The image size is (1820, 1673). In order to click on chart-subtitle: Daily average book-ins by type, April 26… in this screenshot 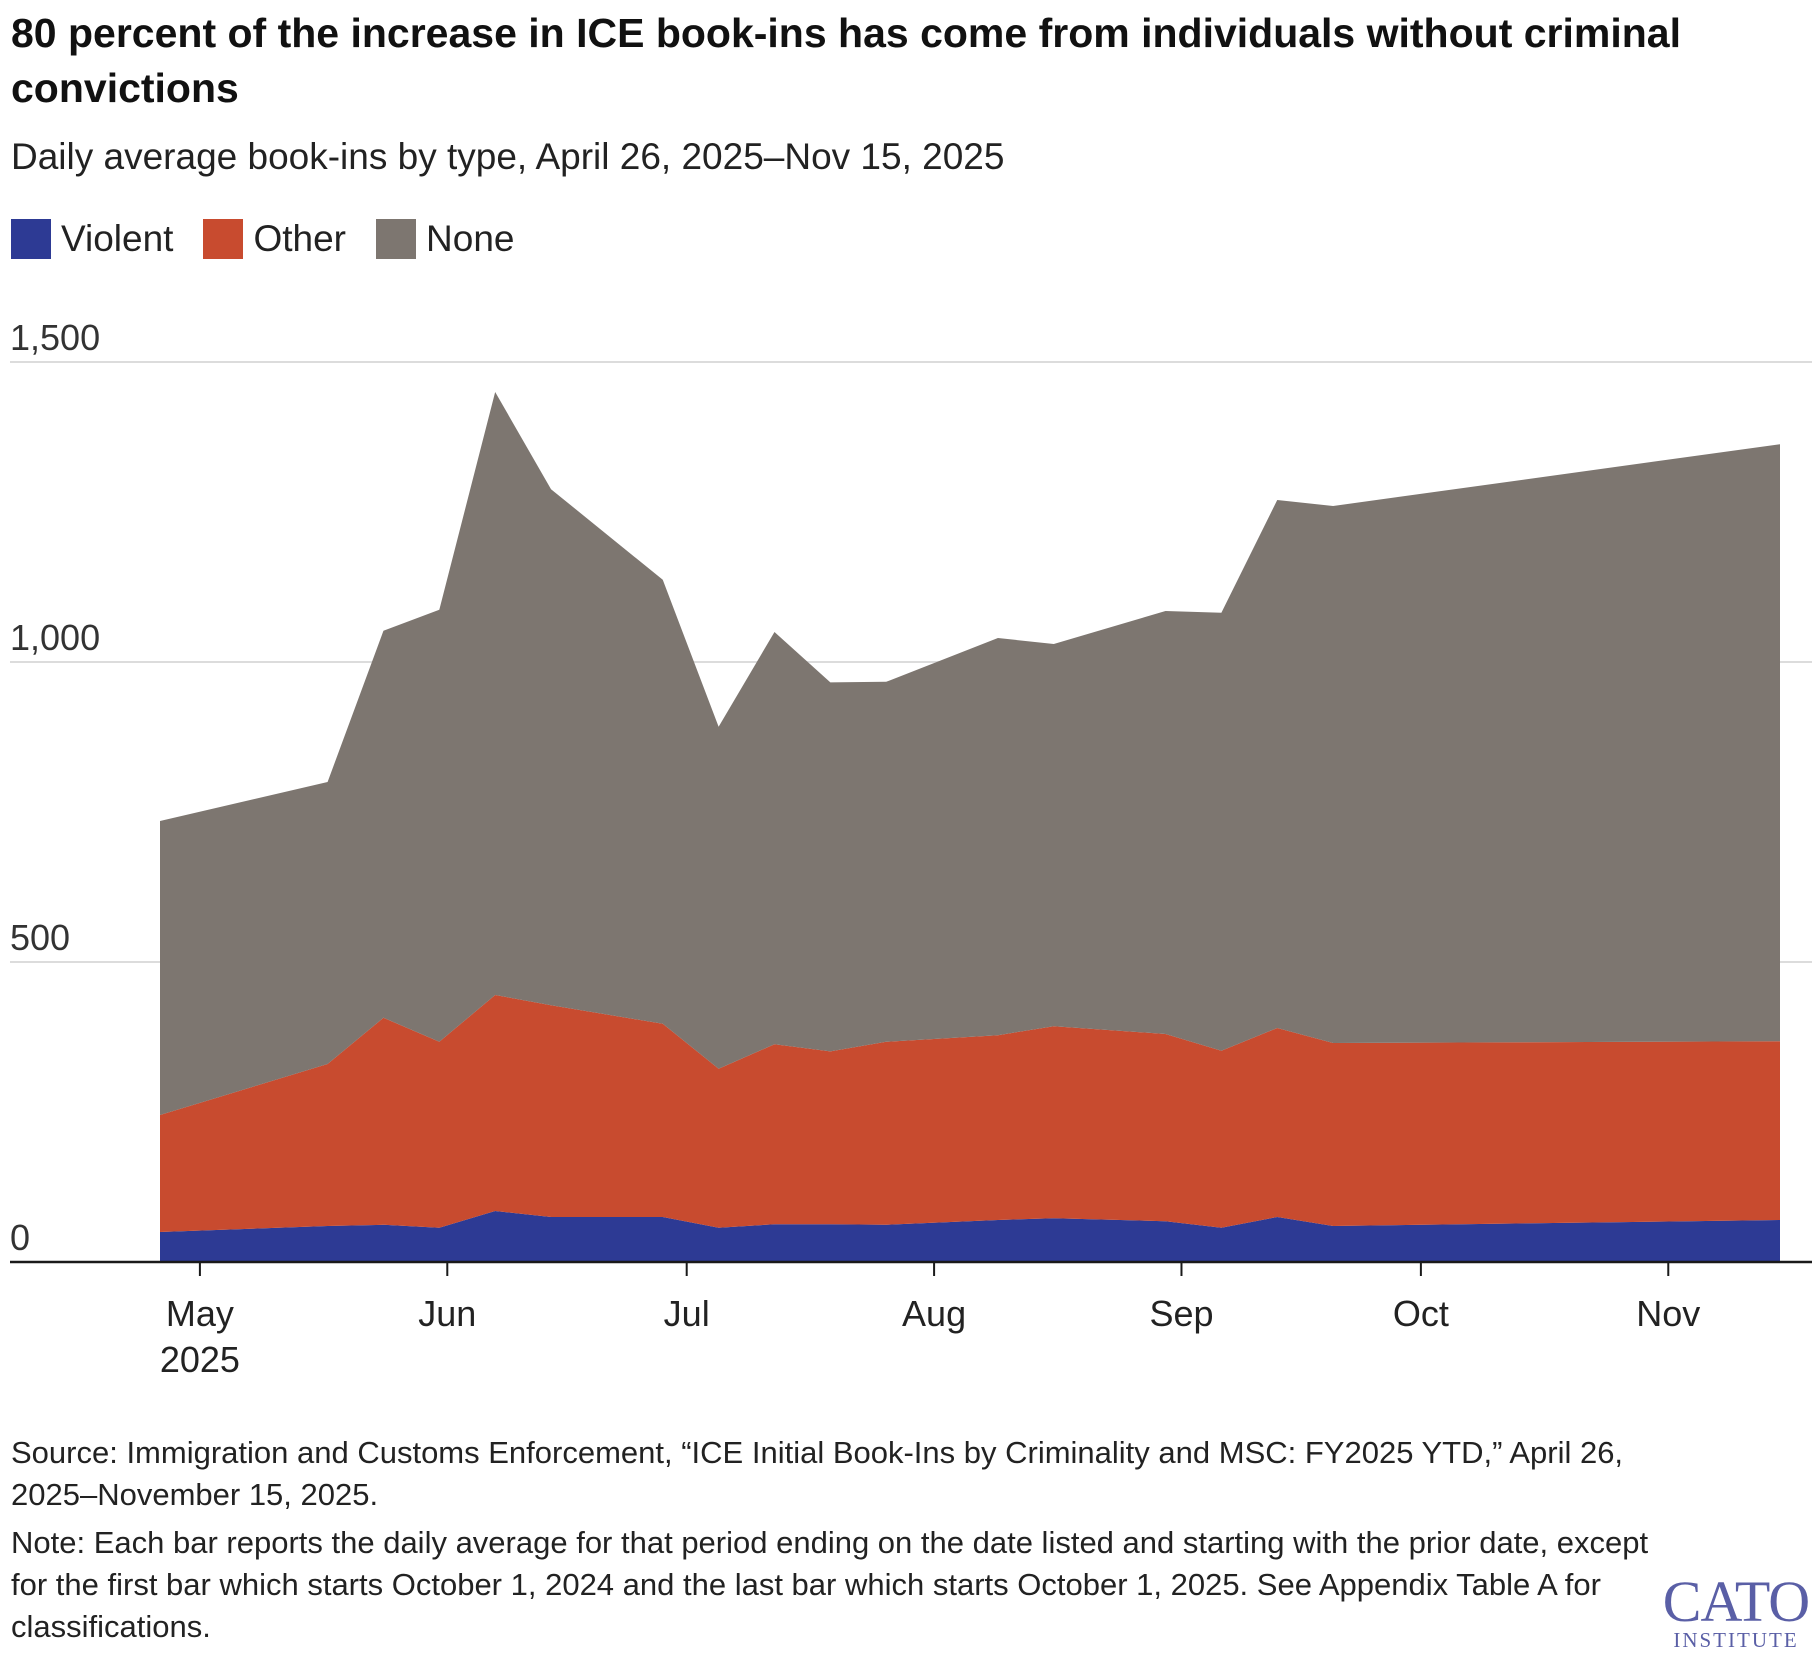, I will do `click(508, 156)`.